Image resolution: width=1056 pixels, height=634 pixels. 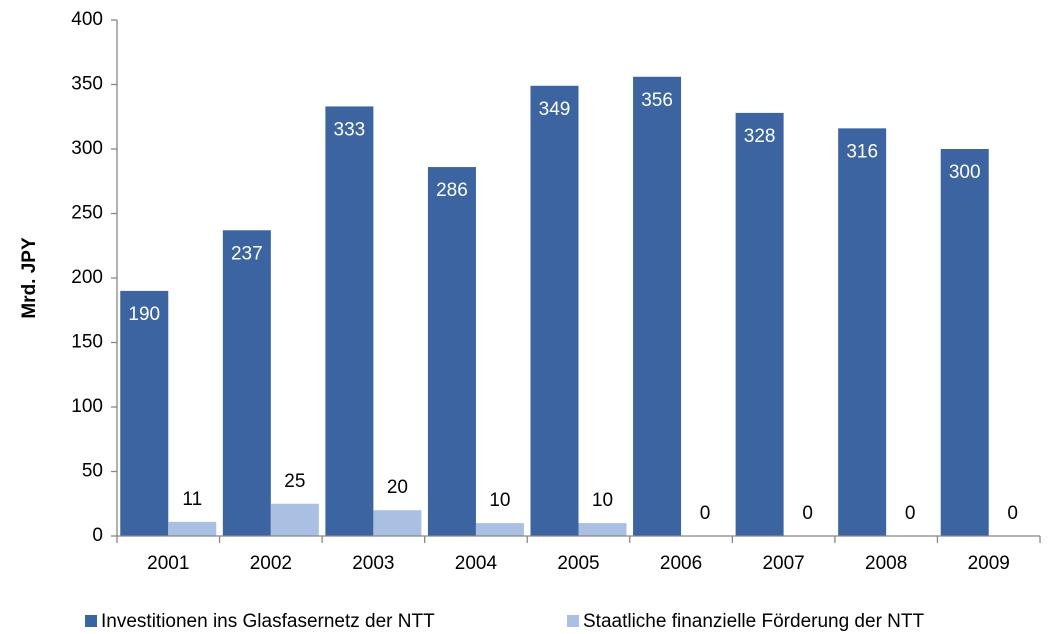 What do you see at coordinates (87, 342) in the screenshot?
I see `y-tick-label: 150` at bounding box center [87, 342].